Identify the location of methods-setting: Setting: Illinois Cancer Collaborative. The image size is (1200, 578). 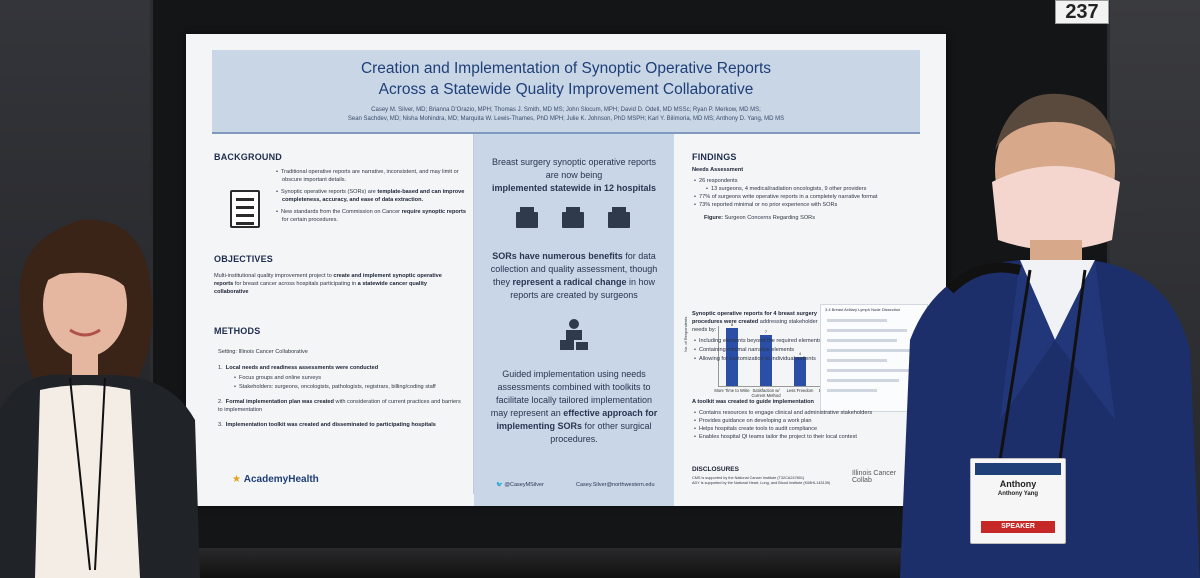
(263, 352).